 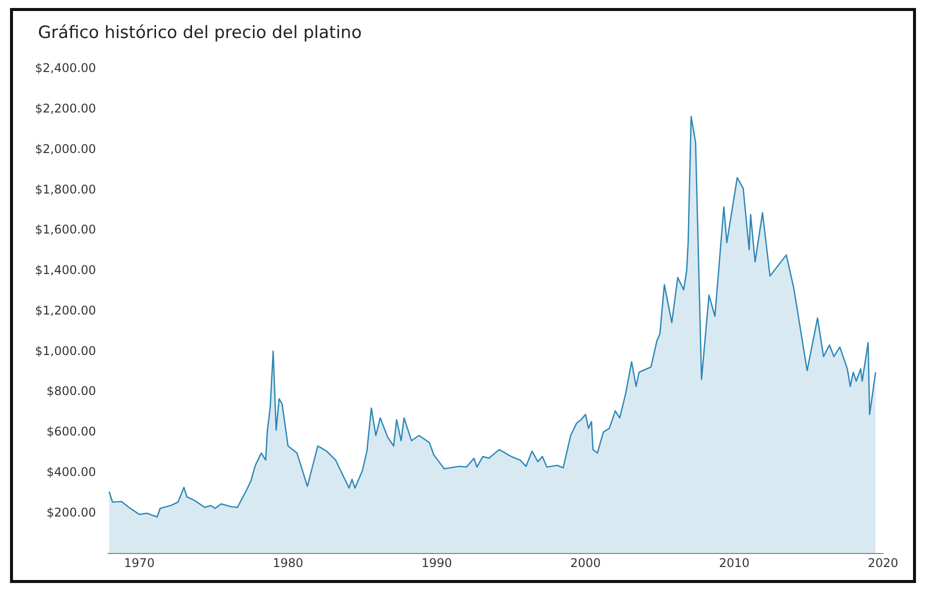 What do you see at coordinates (71, 512) in the screenshot?
I see `y-tick-label: $200.00` at bounding box center [71, 512].